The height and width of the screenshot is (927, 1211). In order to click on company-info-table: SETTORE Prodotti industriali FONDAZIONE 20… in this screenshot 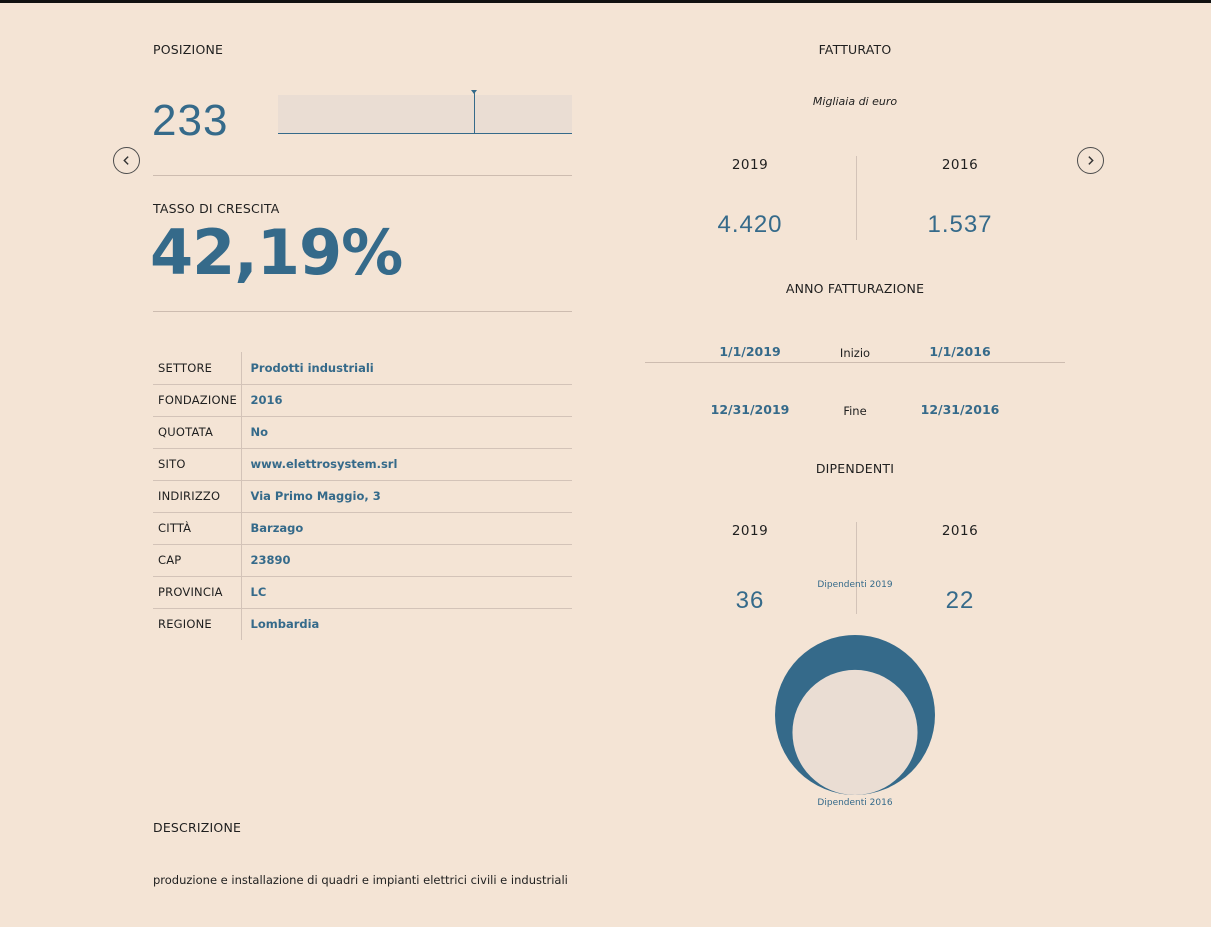, I will do `click(362, 496)`.